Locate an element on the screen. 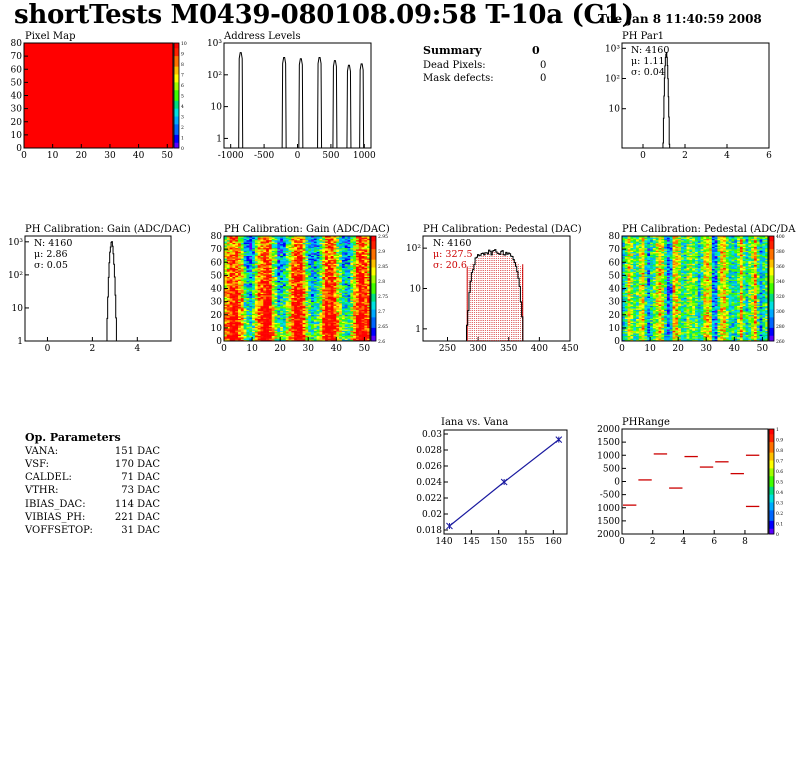  y-tick-label: 10 is located at coordinates (18, 309).